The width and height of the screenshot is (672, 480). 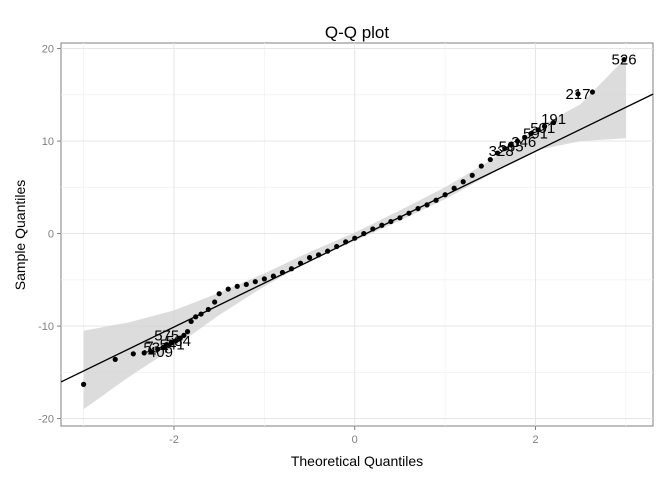 I want to click on point-label: 534, so click(x=155, y=347).